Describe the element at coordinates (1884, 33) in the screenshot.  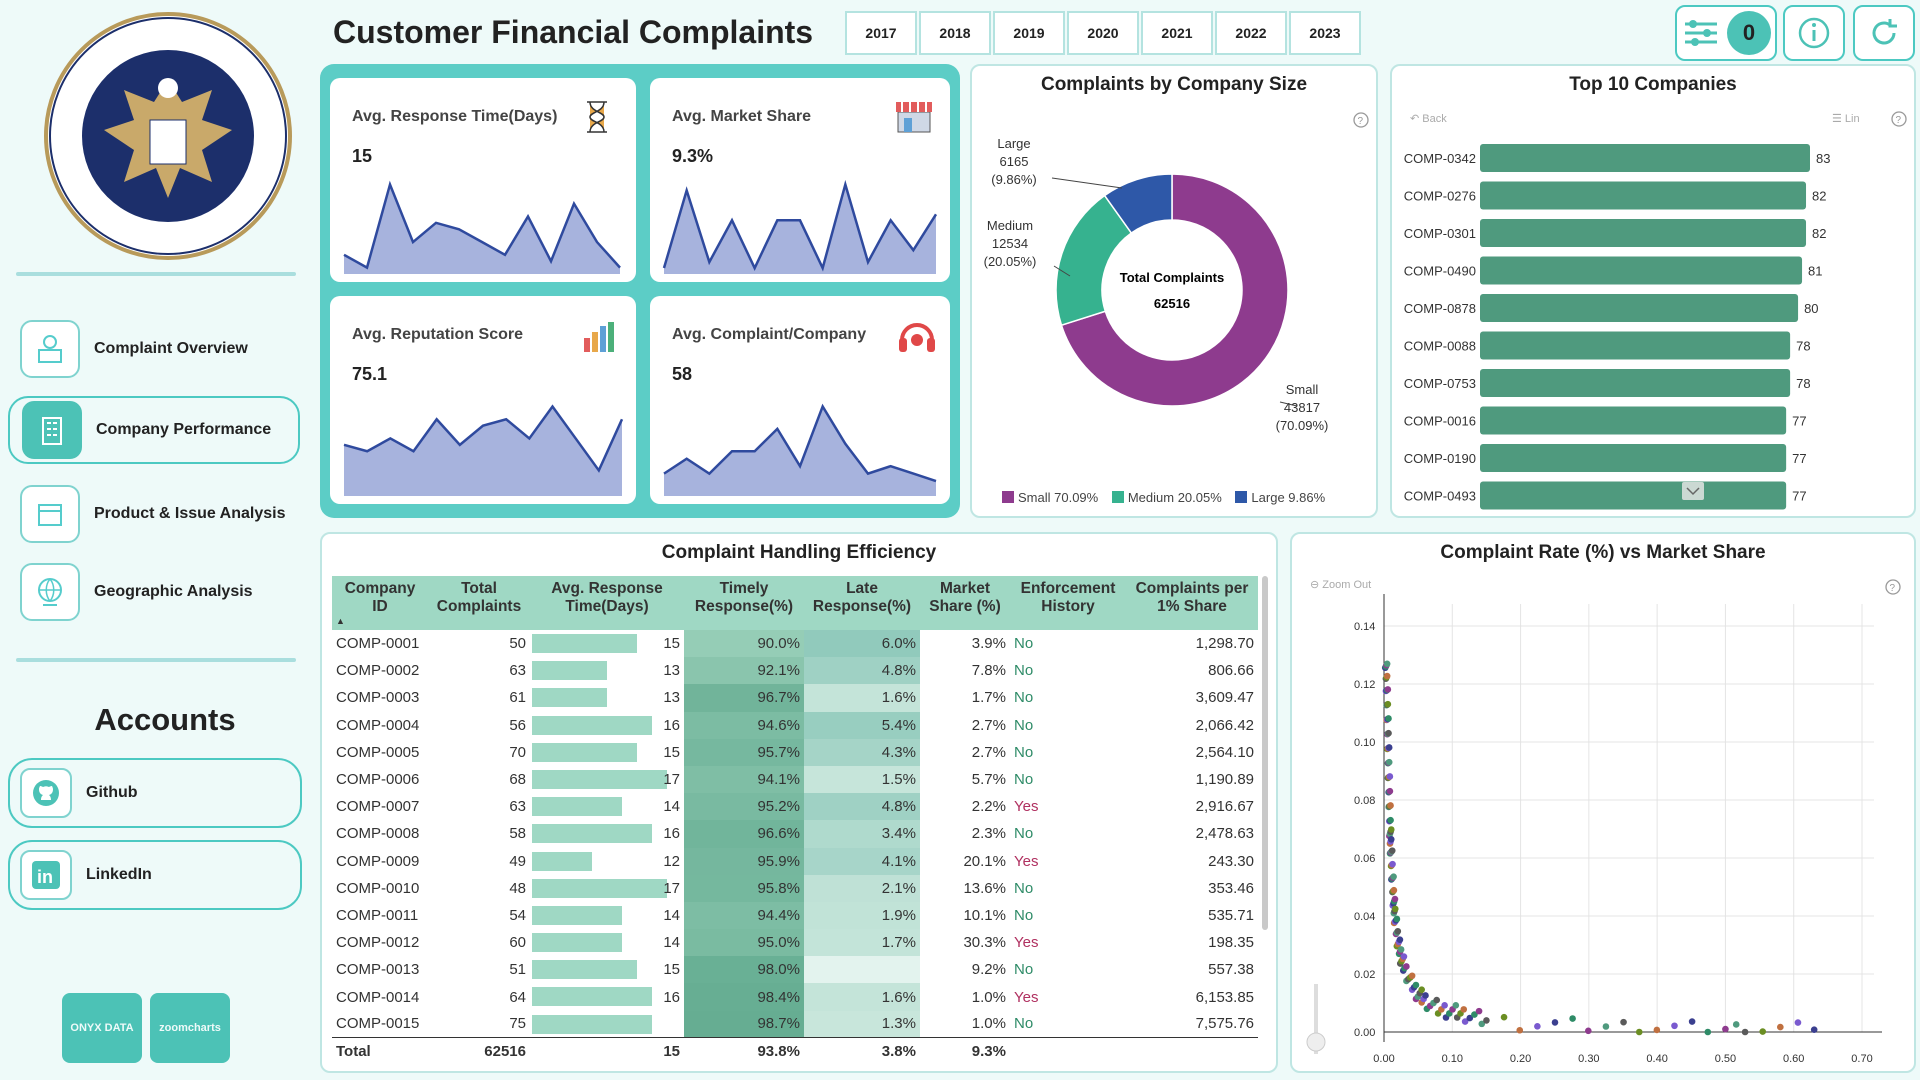
I see `refresh-button` at that location.